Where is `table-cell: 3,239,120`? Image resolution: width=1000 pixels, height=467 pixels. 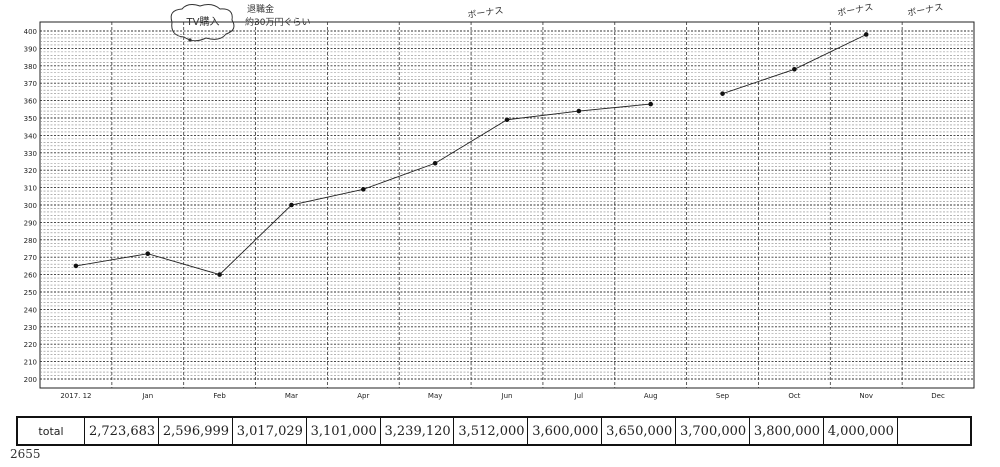 table-cell: 3,239,120 is located at coordinates (417, 431).